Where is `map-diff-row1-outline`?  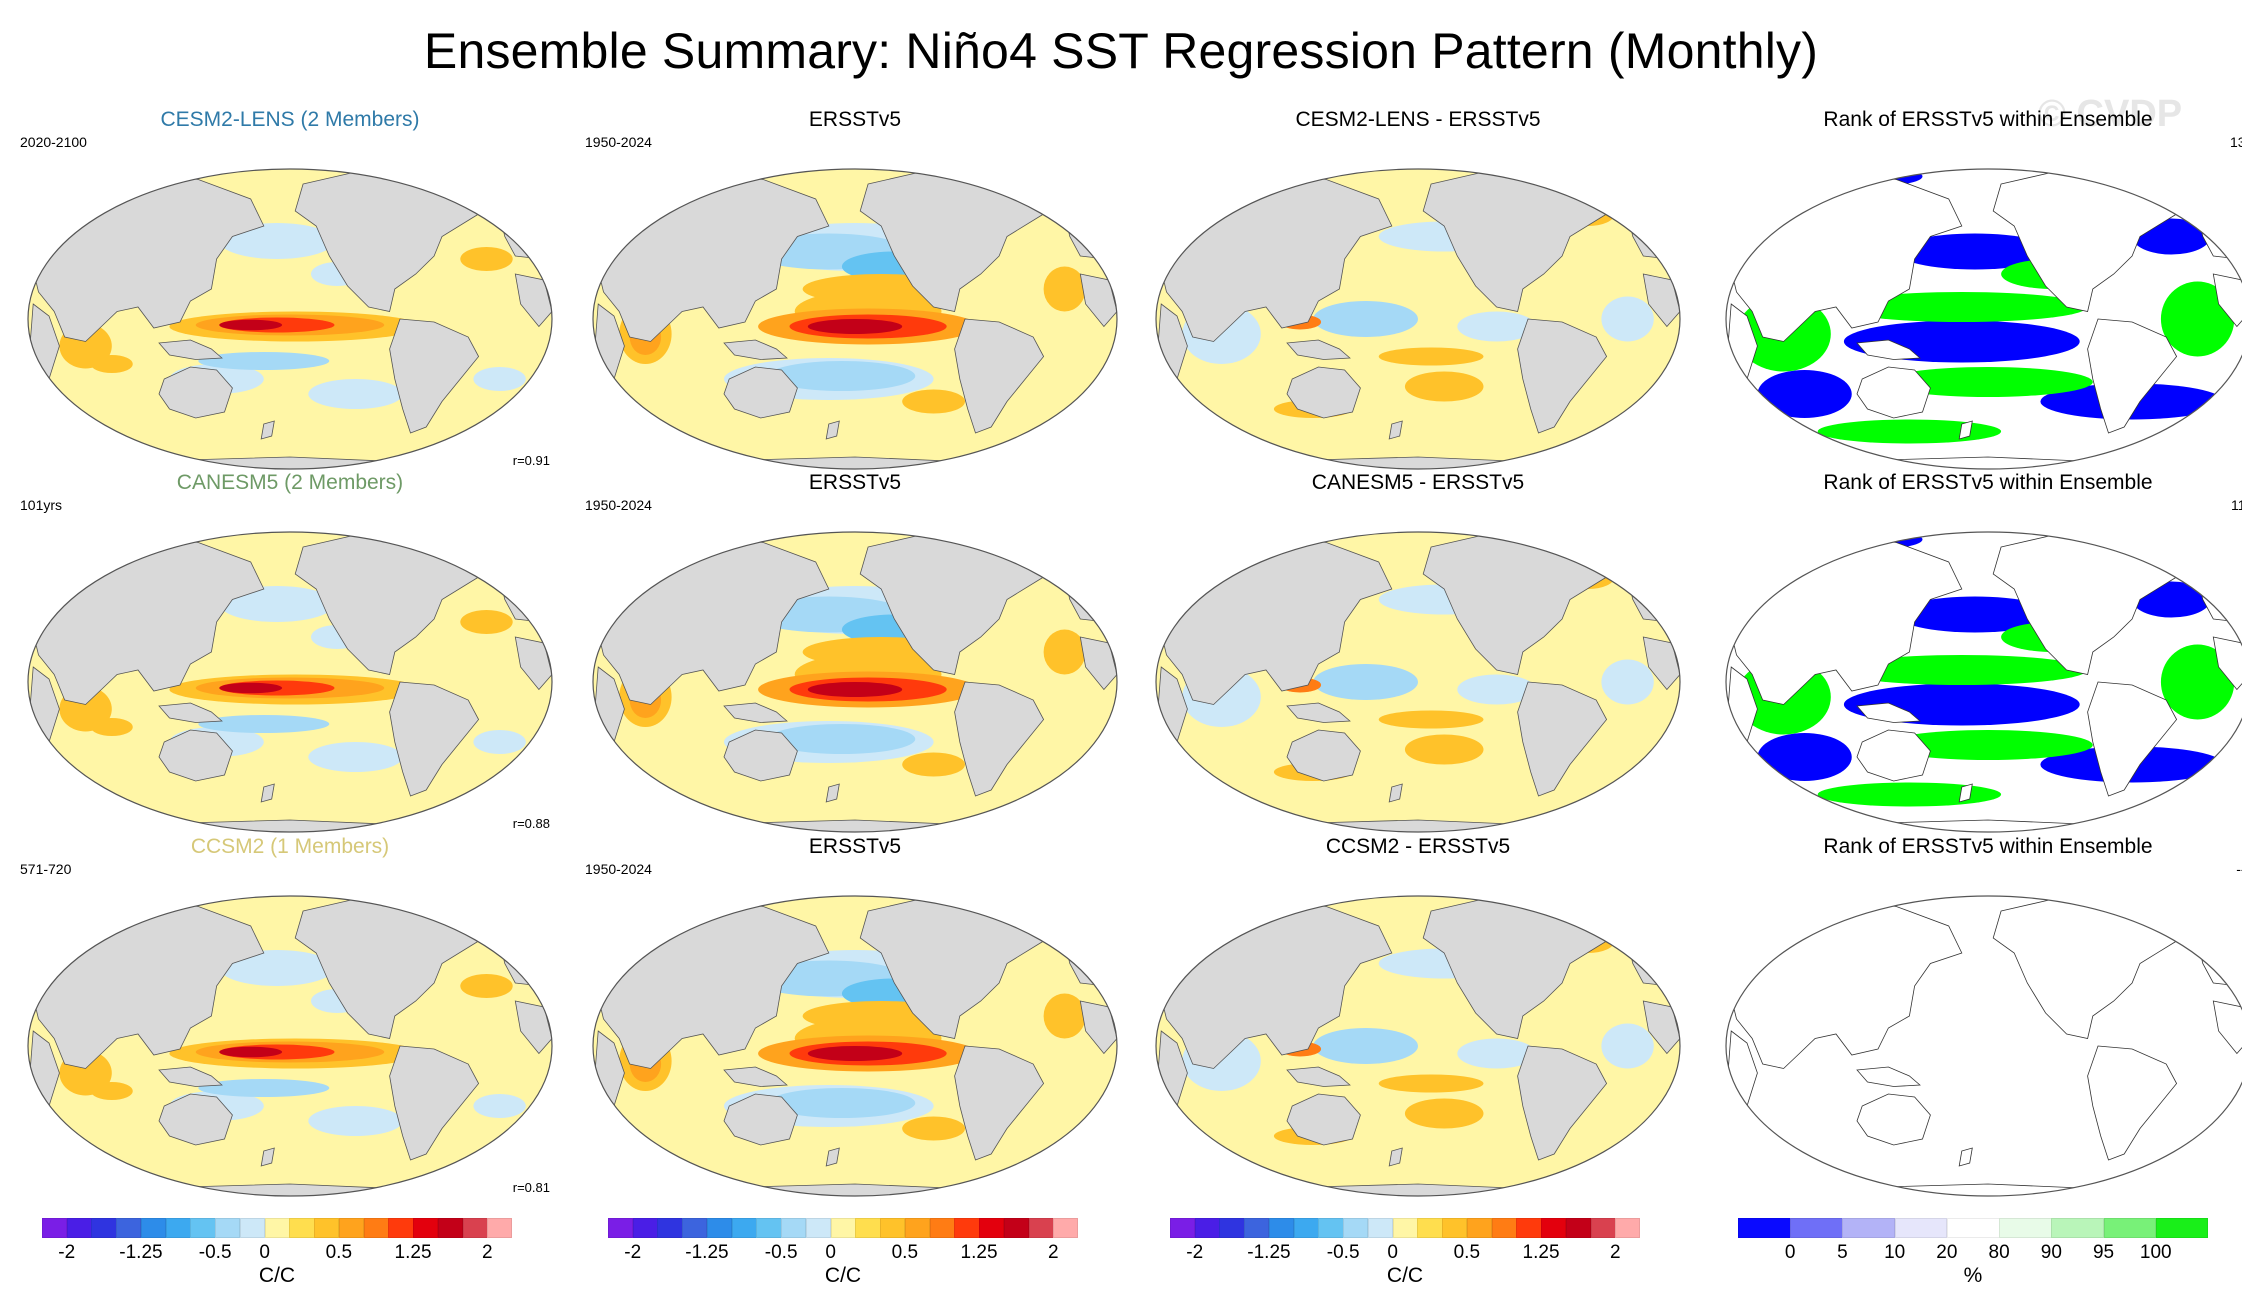 map-diff-row1-outline is located at coordinates (1418, 319).